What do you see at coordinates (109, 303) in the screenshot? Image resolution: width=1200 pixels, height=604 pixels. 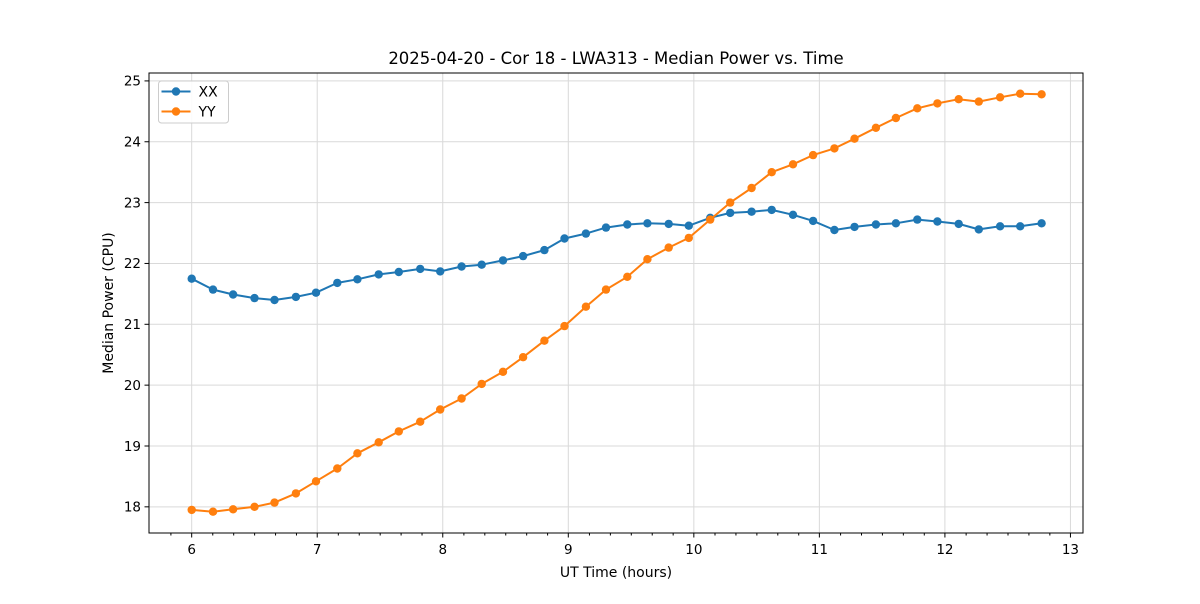 I see `y-axis-label: Median Power (CPU)` at bounding box center [109, 303].